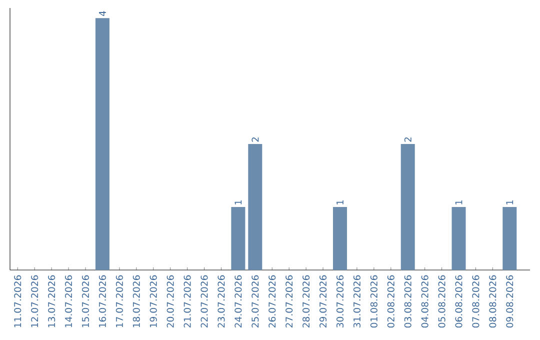 Image resolution: width=540 pixels, height=340 pixels. What do you see at coordinates (34, 301) in the screenshot?
I see `x-tick-label: 12.07.2026` at bounding box center [34, 301].